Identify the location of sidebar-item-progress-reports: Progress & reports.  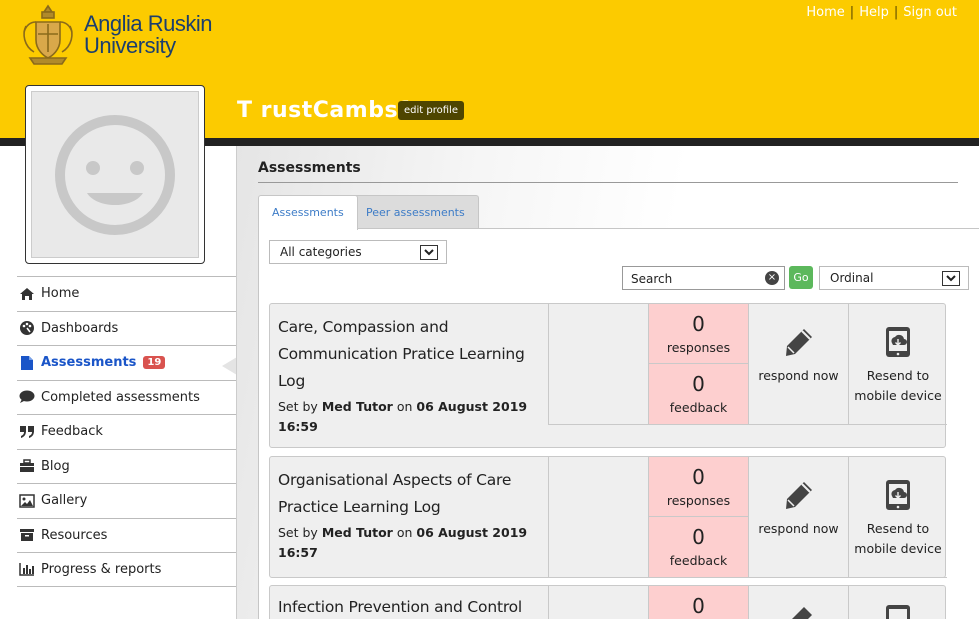
(126, 569).